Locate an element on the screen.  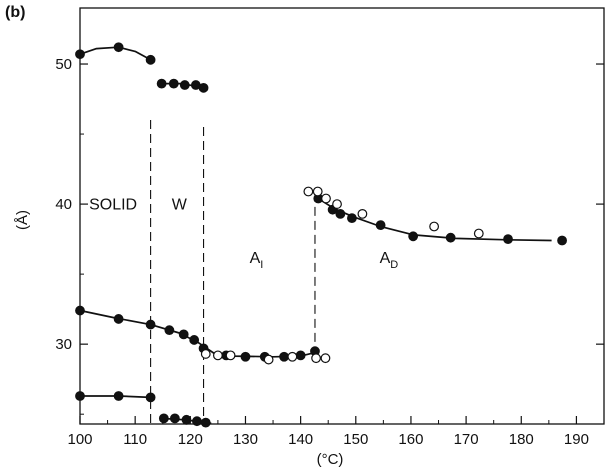
y-axis-title: (Å) is located at coordinates (22, 220).